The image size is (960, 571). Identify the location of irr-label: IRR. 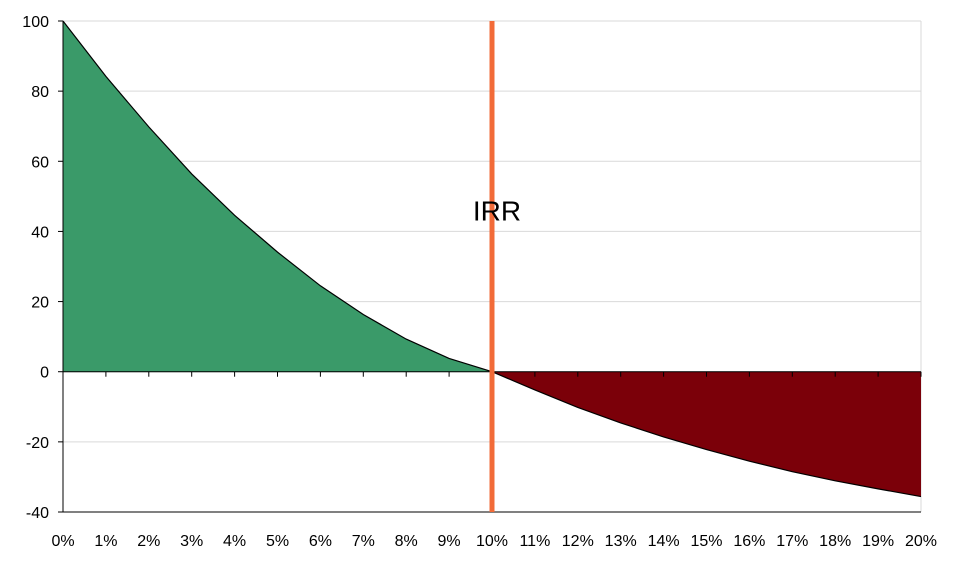
(497, 210).